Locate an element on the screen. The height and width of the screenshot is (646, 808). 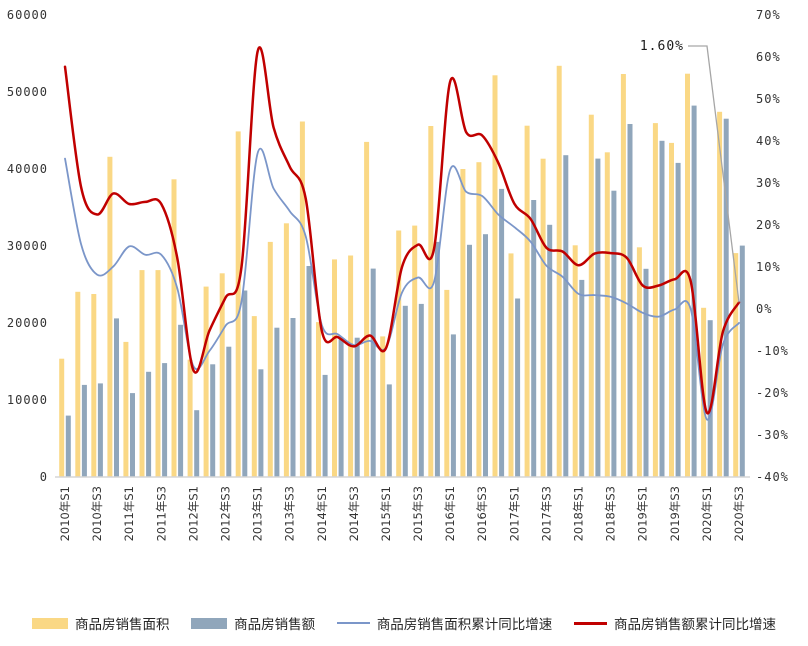
svg-text: 2012年S1 is located at coordinates (193, 513).